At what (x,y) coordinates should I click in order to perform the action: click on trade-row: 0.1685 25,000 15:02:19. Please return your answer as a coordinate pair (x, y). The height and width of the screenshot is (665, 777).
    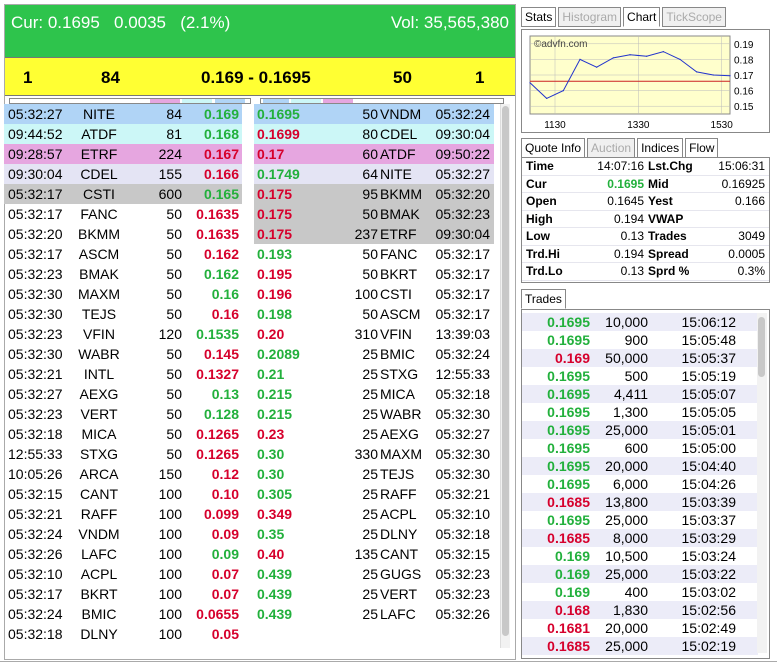
    Looking at the image, I should click on (640, 646).